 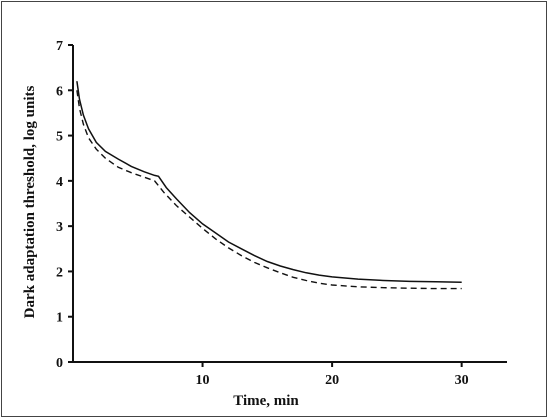 I want to click on x-tick-label: 30, so click(x=462, y=380).